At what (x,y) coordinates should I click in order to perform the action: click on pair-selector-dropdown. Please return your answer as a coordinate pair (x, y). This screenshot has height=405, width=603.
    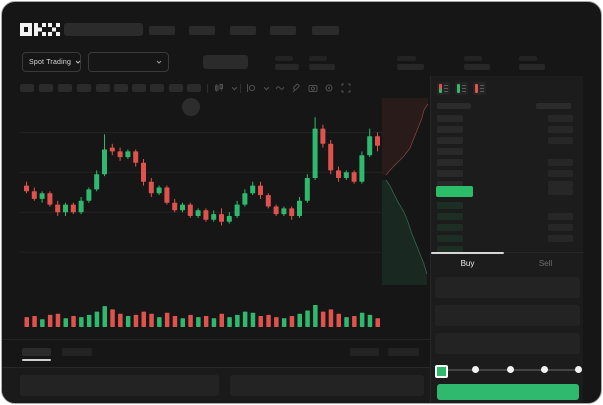
    Looking at the image, I should click on (128, 62).